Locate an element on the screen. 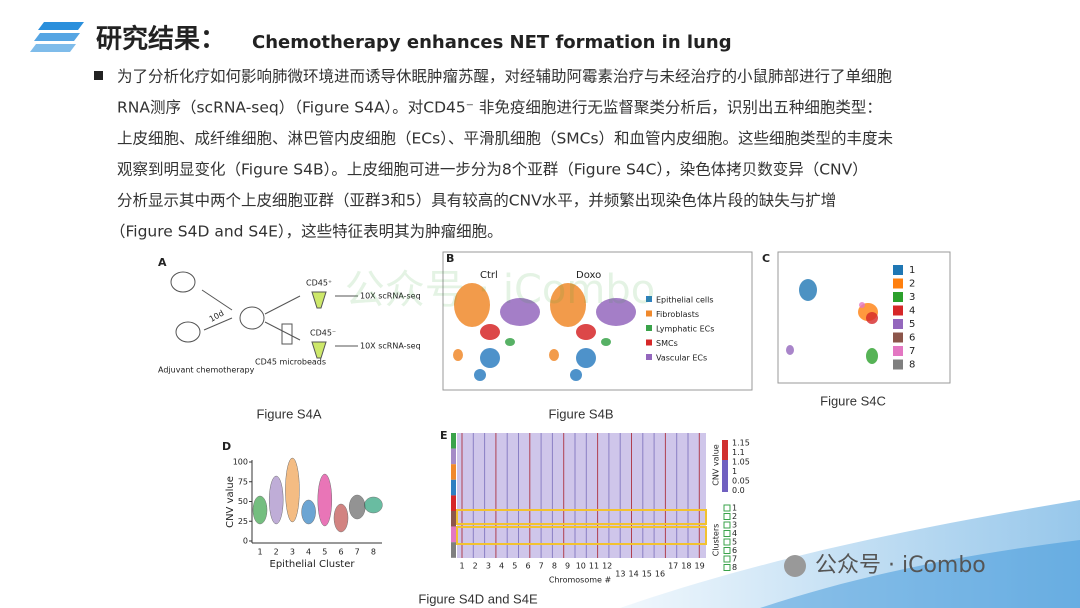 The width and height of the screenshot is (1080, 608). x-tick-label: 19 is located at coordinates (700, 566).